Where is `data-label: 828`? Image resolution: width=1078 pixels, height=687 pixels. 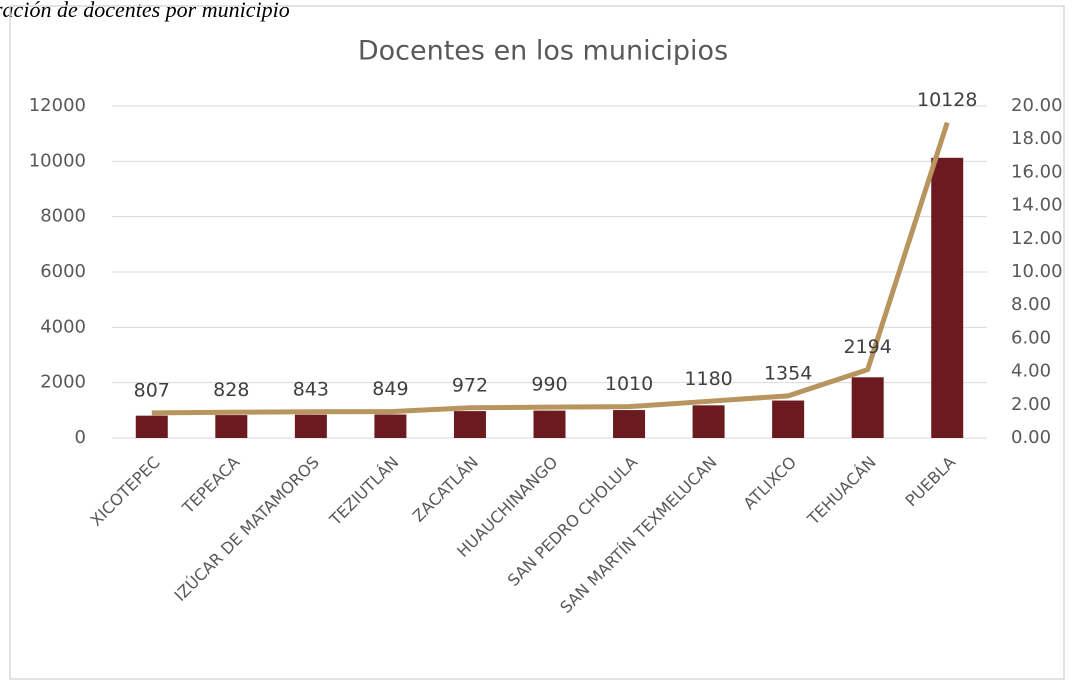 data-label: 828 is located at coordinates (231, 390).